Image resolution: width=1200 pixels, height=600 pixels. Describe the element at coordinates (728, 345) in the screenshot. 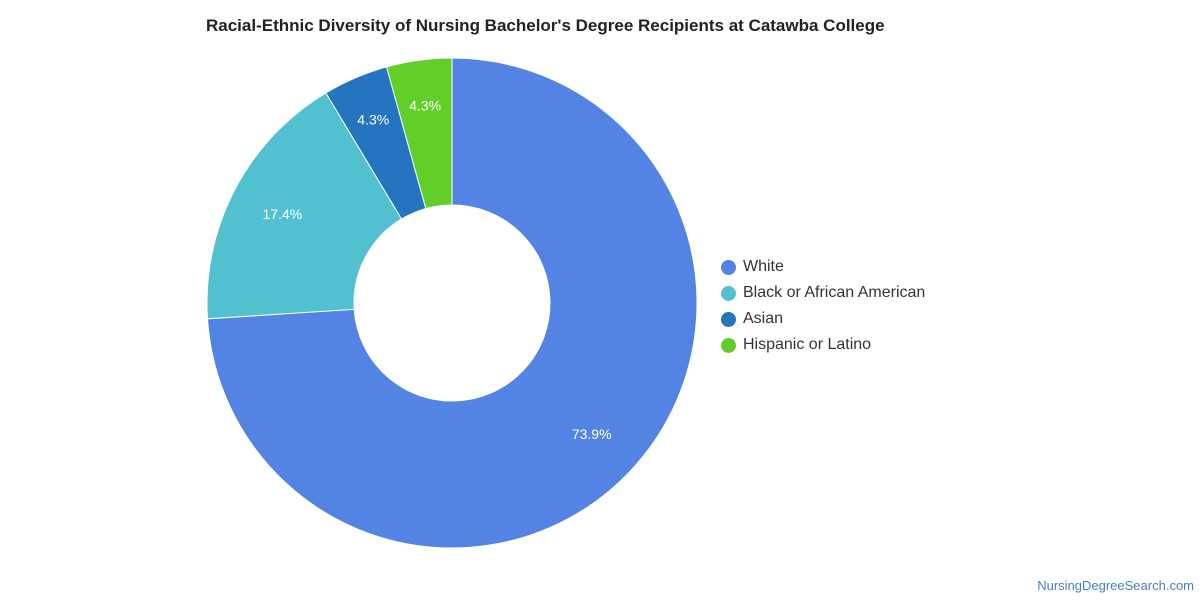

I see `legend-swatch-hispanic-or-latino` at that location.